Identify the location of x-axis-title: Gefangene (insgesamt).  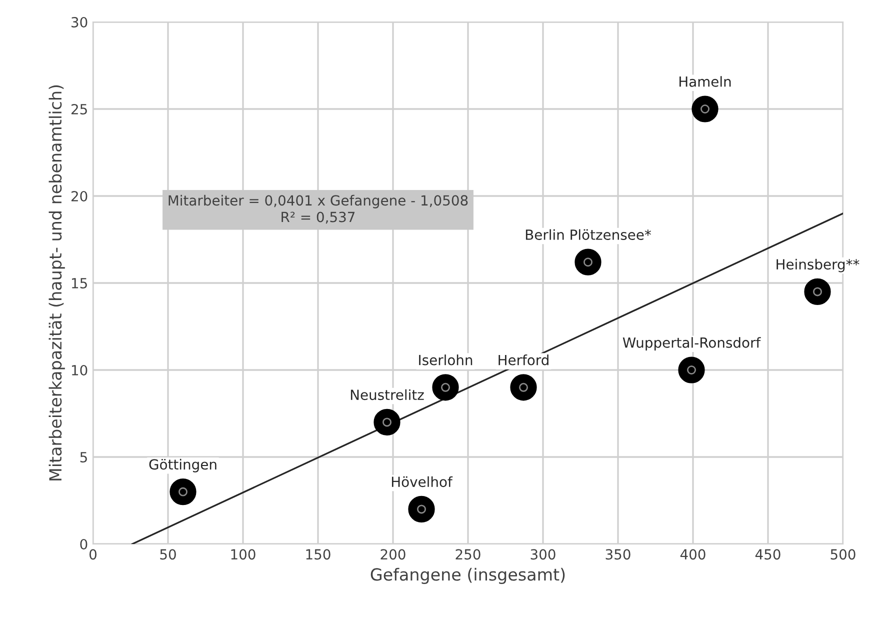
(467, 576).